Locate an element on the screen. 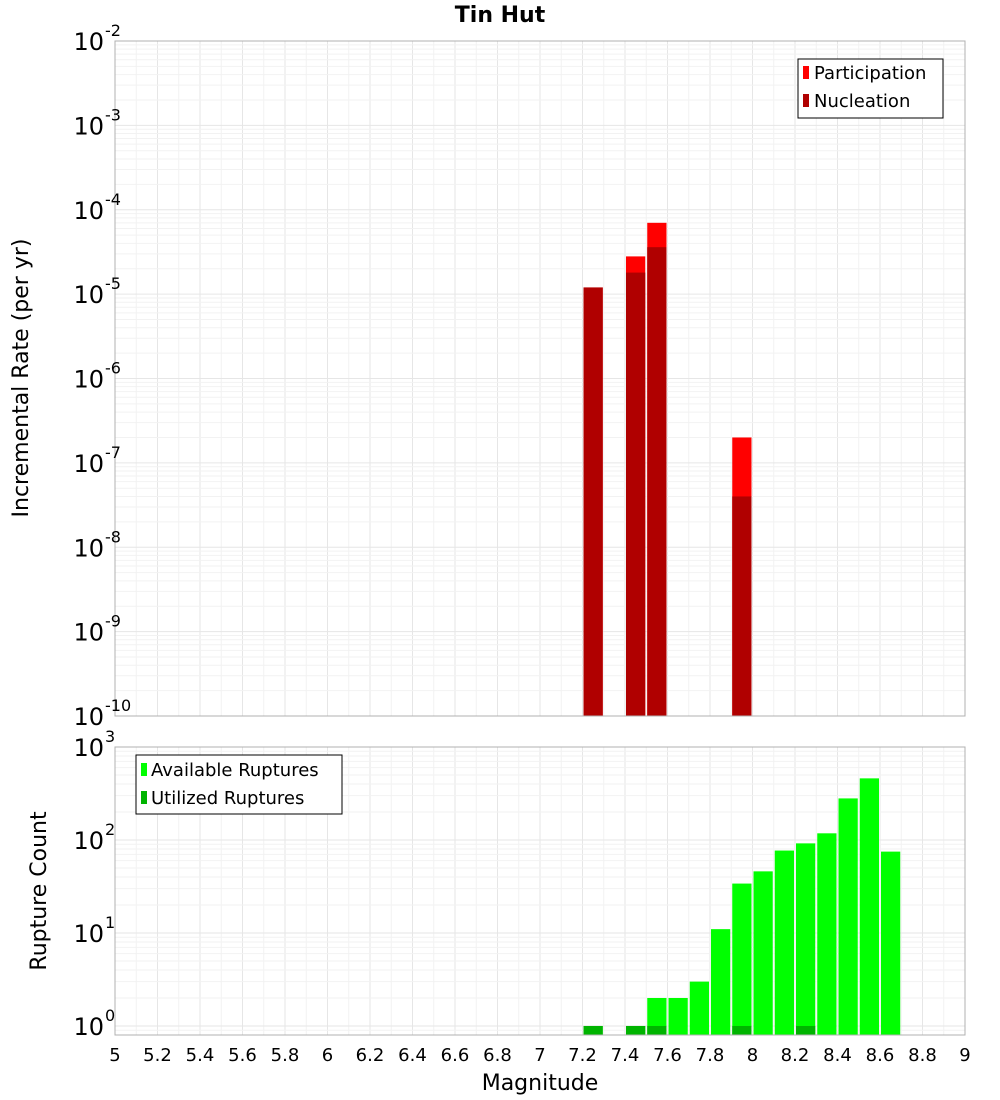  x-tick-label: 5 is located at coordinates (114, 1055).